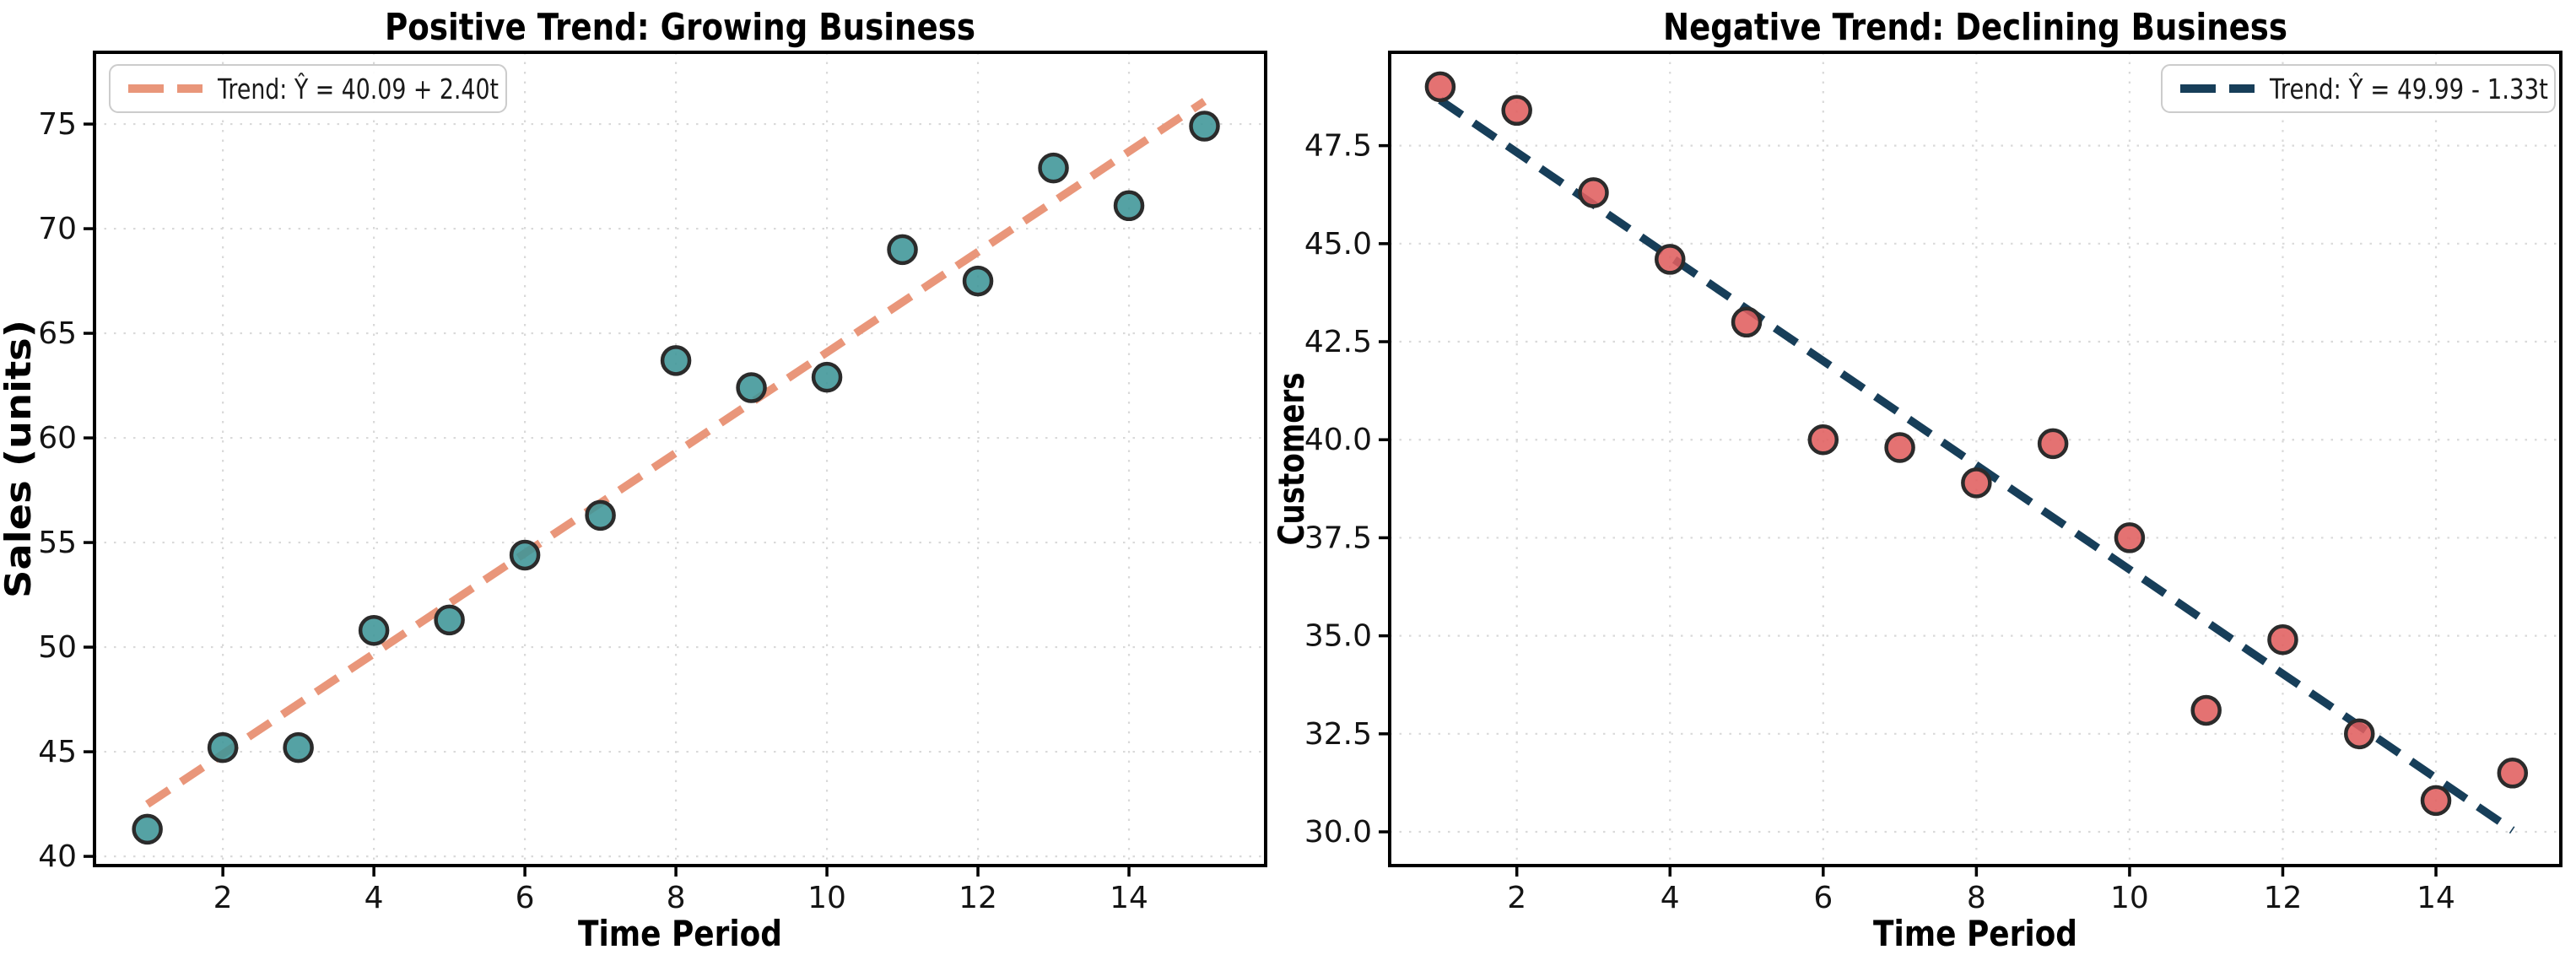  I want to click on right-legend-label: Trend: Ŷ = 49.99 - 1.33t, so click(2408, 88).